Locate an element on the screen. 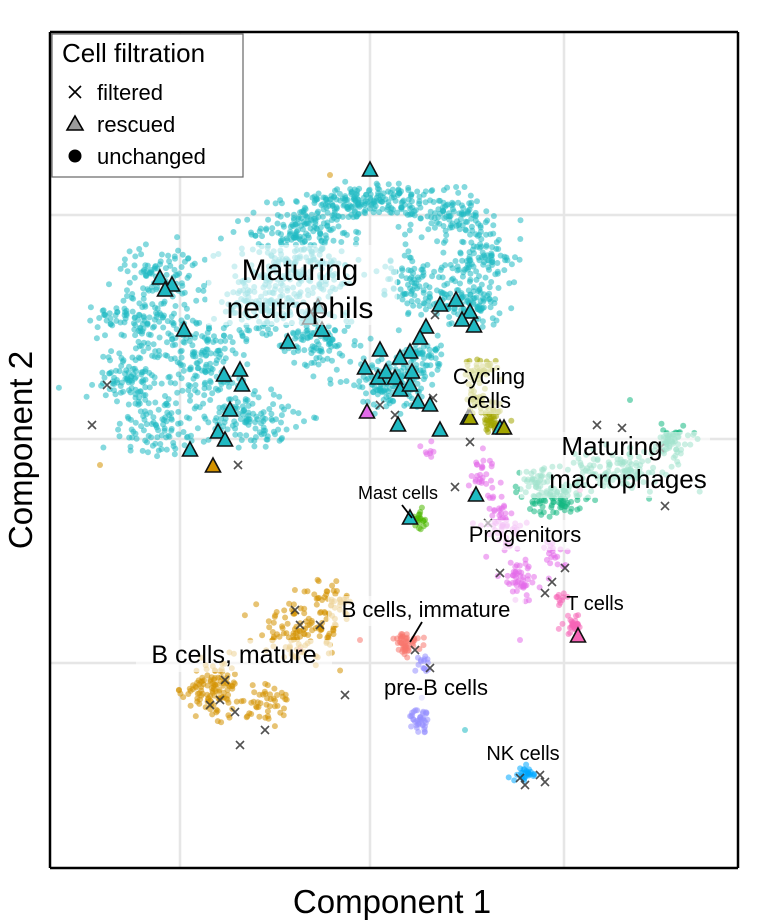 The height and width of the screenshot is (921, 768). cluster-label: B cells, mature is located at coordinates (233, 655).